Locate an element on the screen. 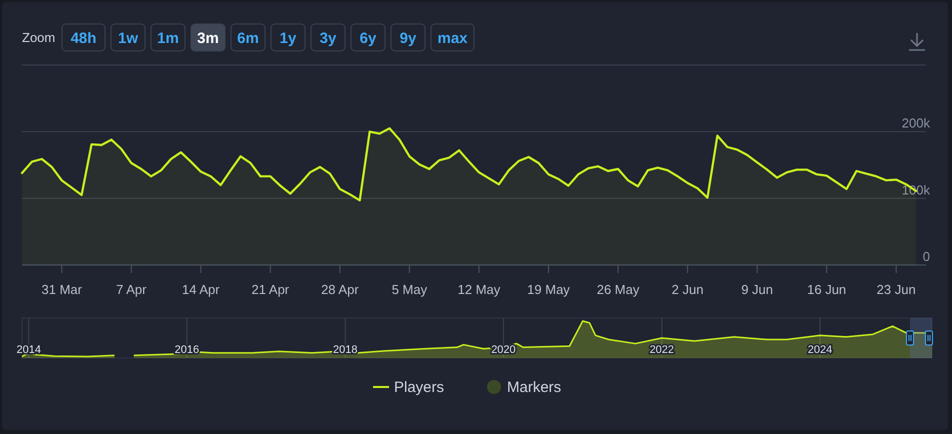  x-tick-label: 16 Jun is located at coordinates (826, 289).